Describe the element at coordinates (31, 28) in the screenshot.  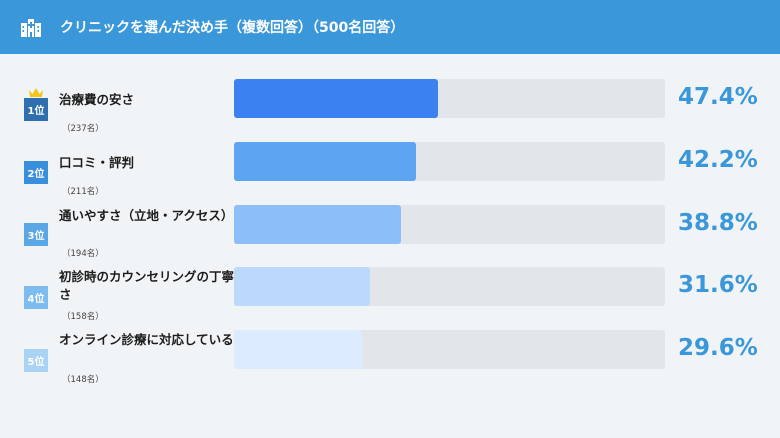
I see `clinic-building-icon` at that location.